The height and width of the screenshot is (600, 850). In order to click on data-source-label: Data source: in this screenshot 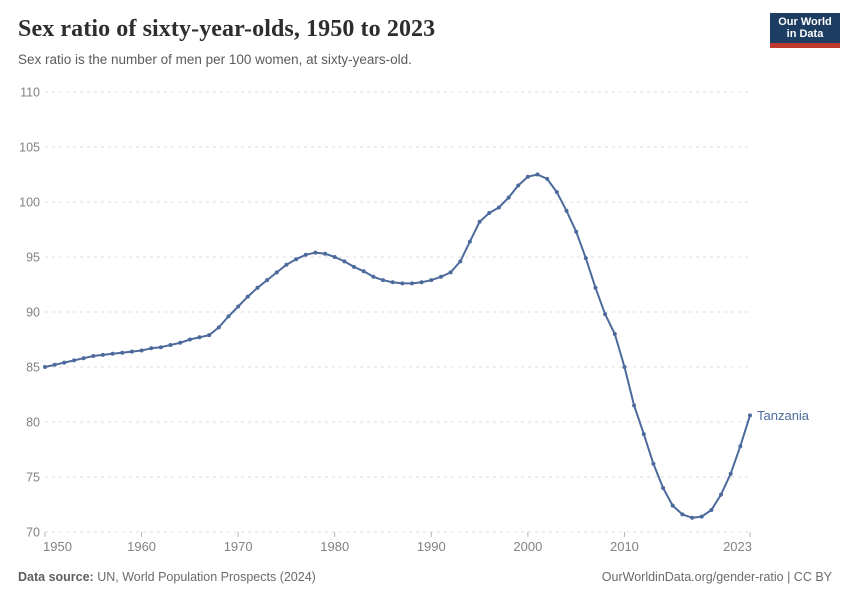, I will do `click(56, 577)`.